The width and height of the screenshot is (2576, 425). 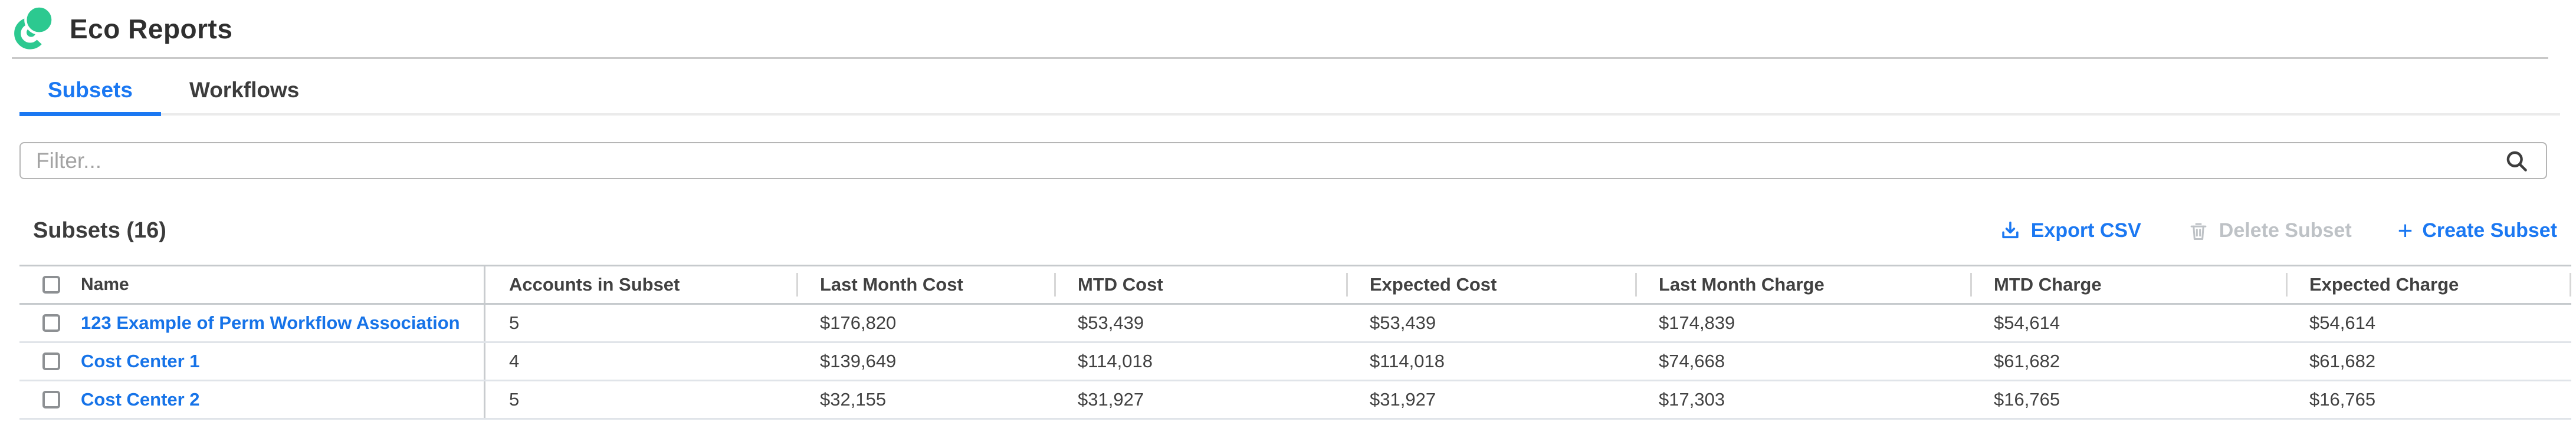 What do you see at coordinates (1115, 361) in the screenshot?
I see `mtd-cost-cell: $114,018` at bounding box center [1115, 361].